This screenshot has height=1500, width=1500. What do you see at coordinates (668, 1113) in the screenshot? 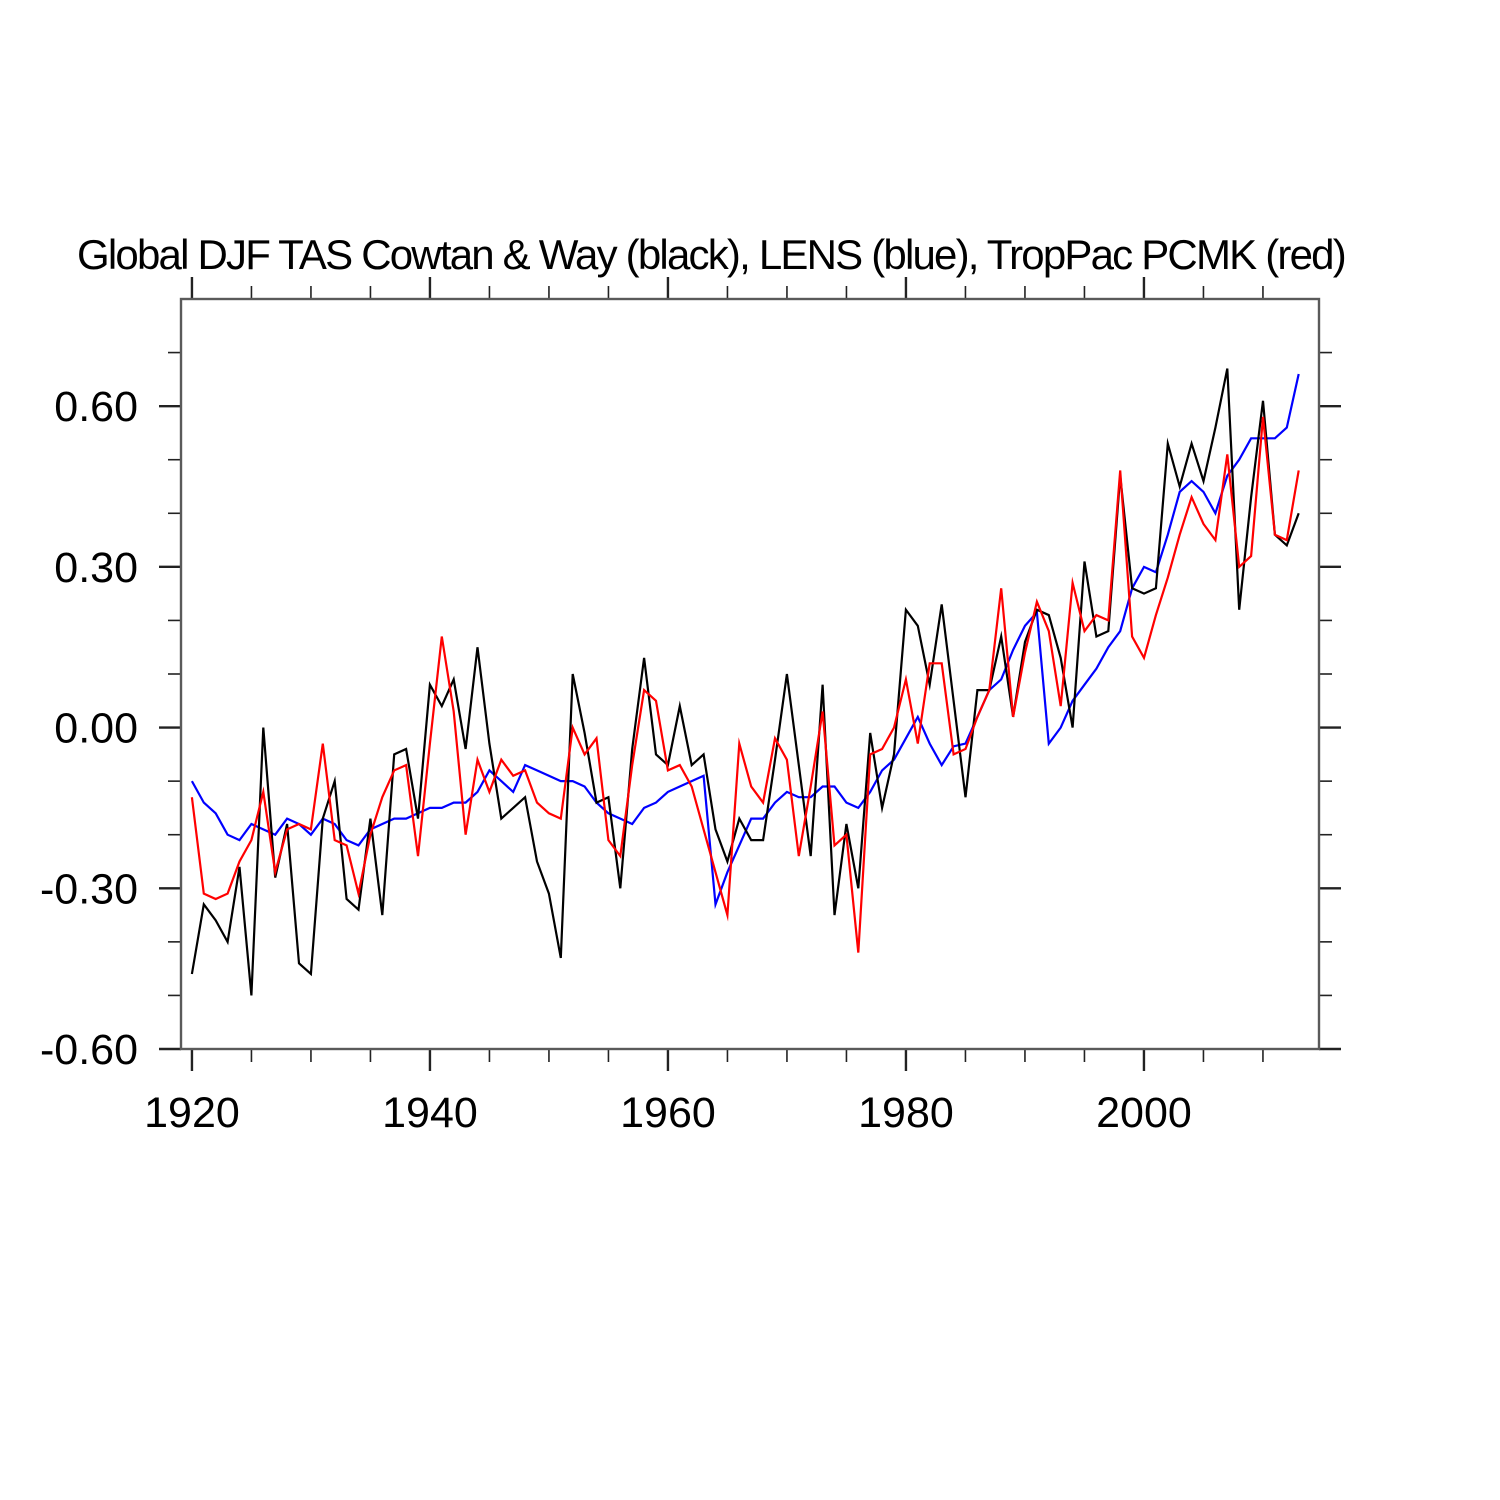
I see `x-axis-tick-label: 1960` at bounding box center [668, 1113].